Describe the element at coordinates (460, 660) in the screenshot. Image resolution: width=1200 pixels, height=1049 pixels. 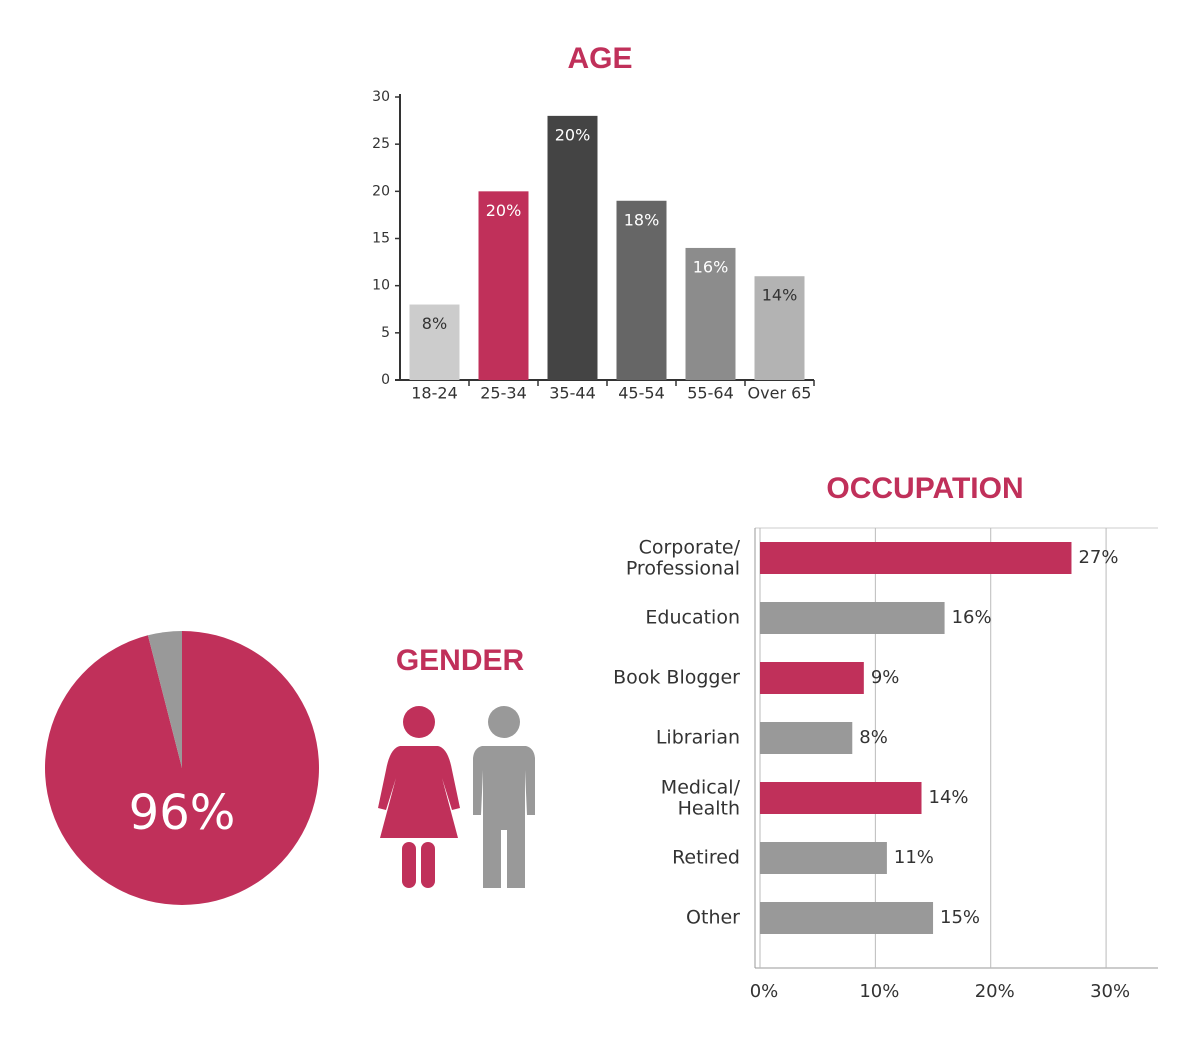
I see `chart-title: GENDER` at that location.